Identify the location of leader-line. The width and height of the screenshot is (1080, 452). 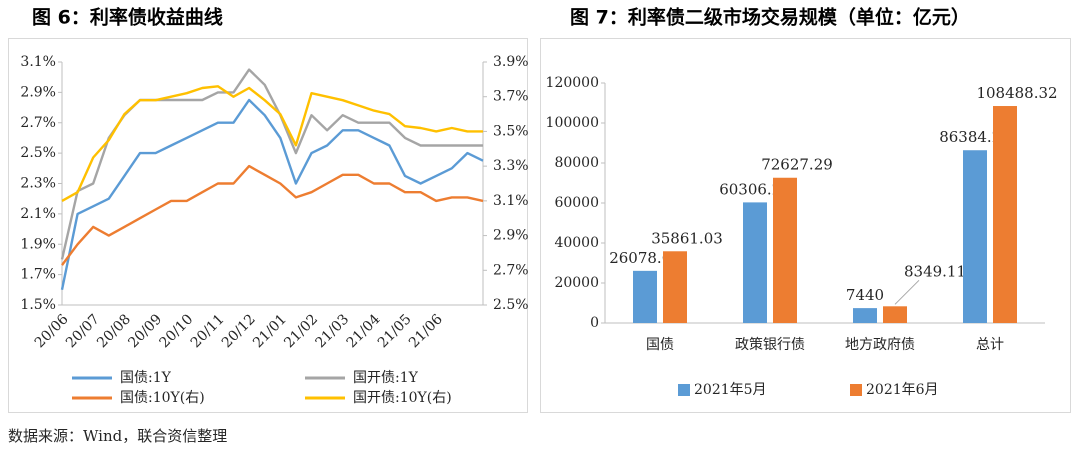
(907, 292).